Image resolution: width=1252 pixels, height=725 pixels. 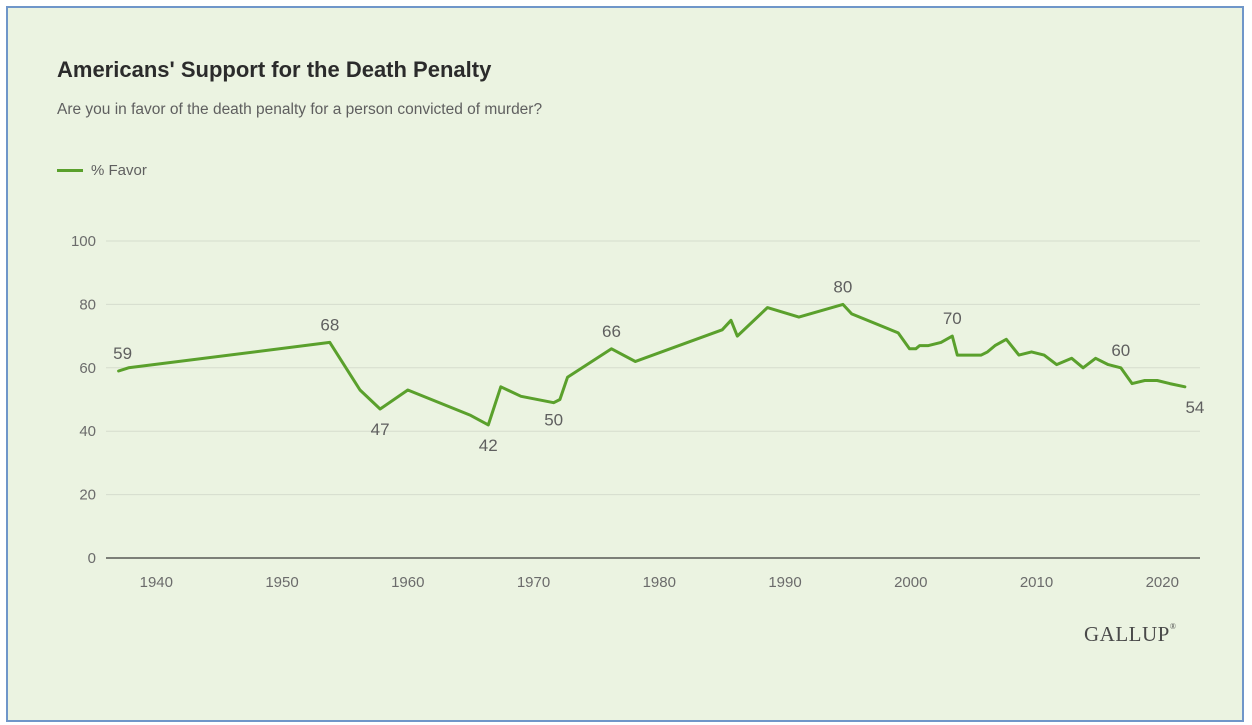 What do you see at coordinates (83, 241) in the screenshot?
I see `y-tick-label: 100` at bounding box center [83, 241].